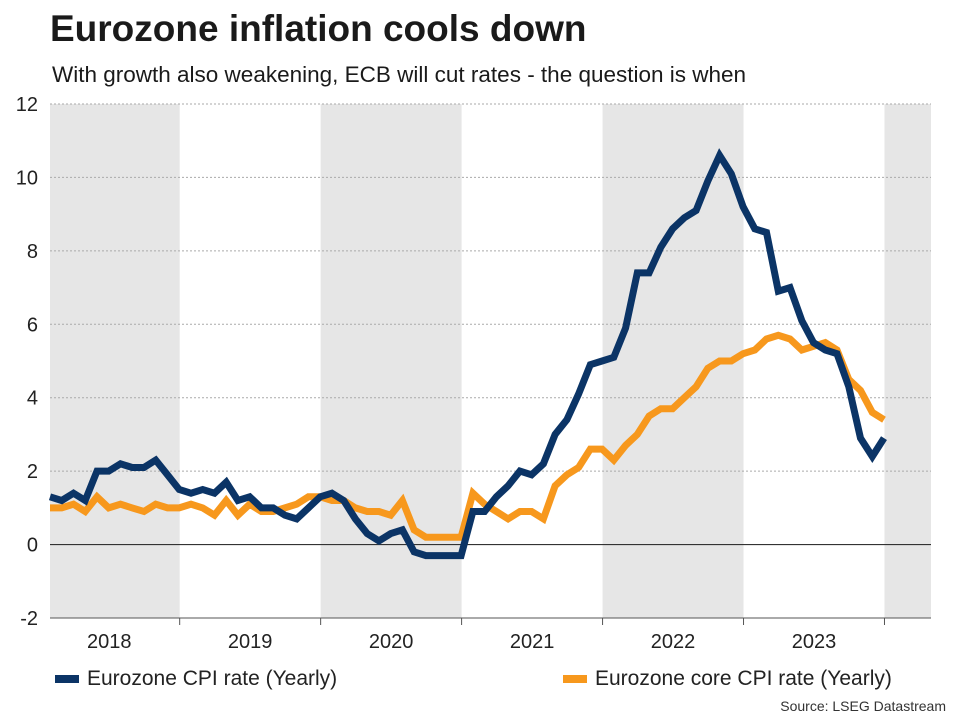 This screenshot has width=960, height=720. What do you see at coordinates (32, 325) in the screenshot?
I see `y-tick-label: 6` at bounding box center [32, 325].